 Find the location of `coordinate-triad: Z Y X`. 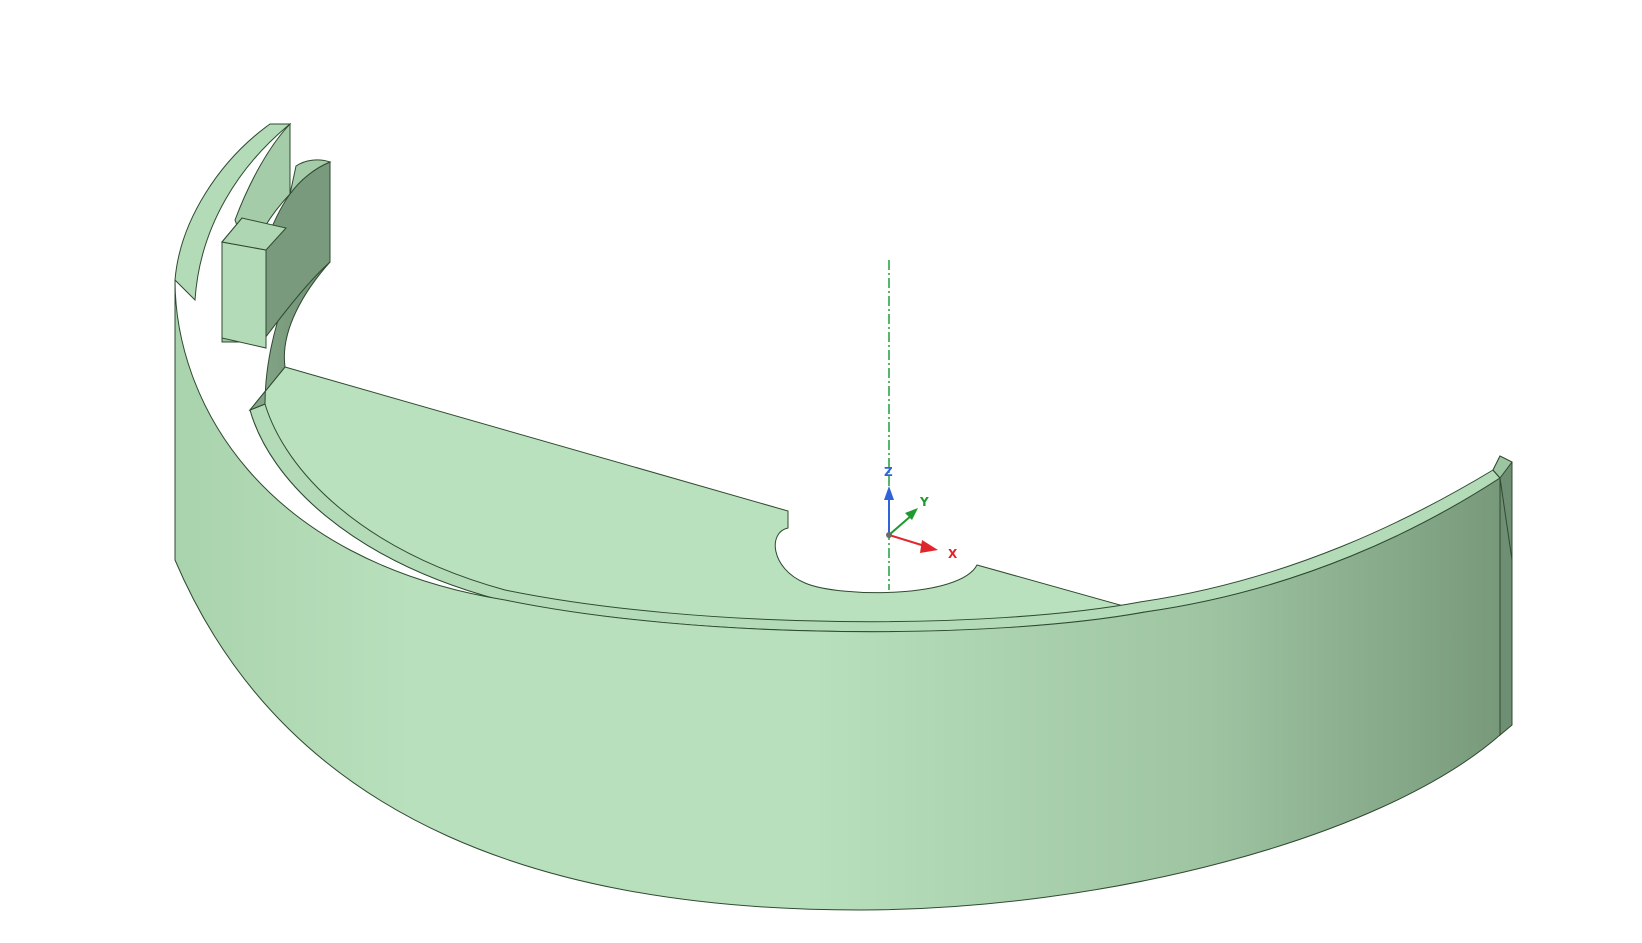

coordinate-triad: Z Y X is located at coordinates (921, 513).